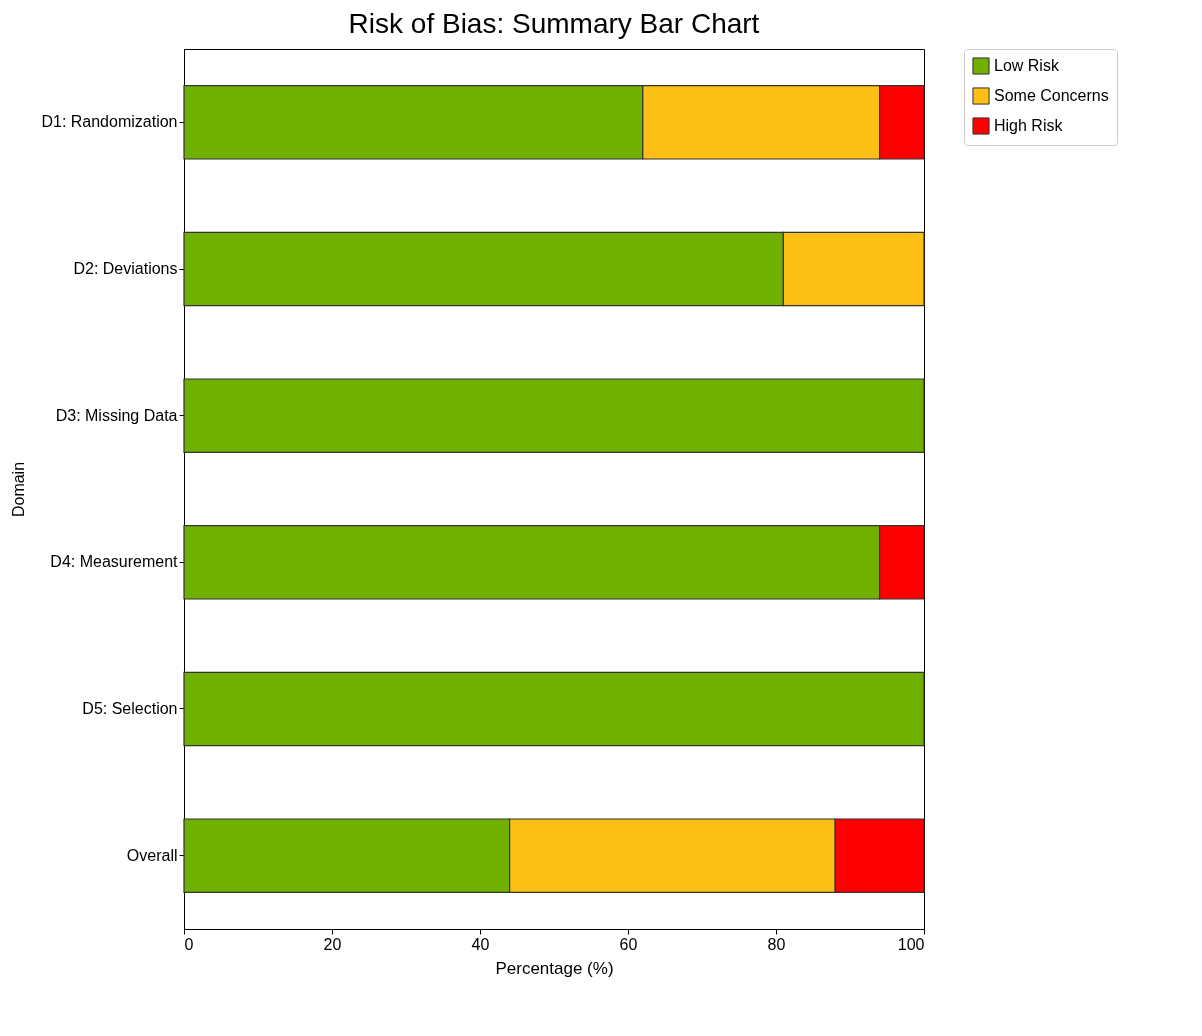  What do you see at coordinates (554, 23) in the screenshot?
I see `chart-title: Risk of Bias: Summary Bar Chart` at bounding box center [554, 23].